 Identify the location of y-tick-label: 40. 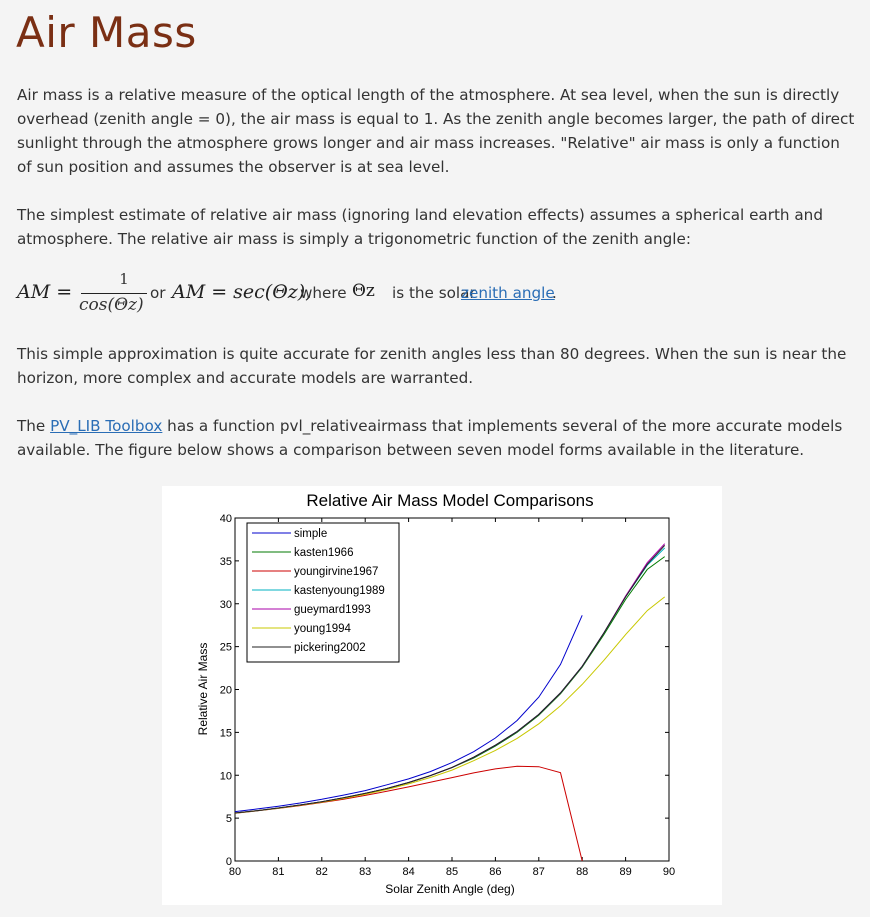
(226, 519).